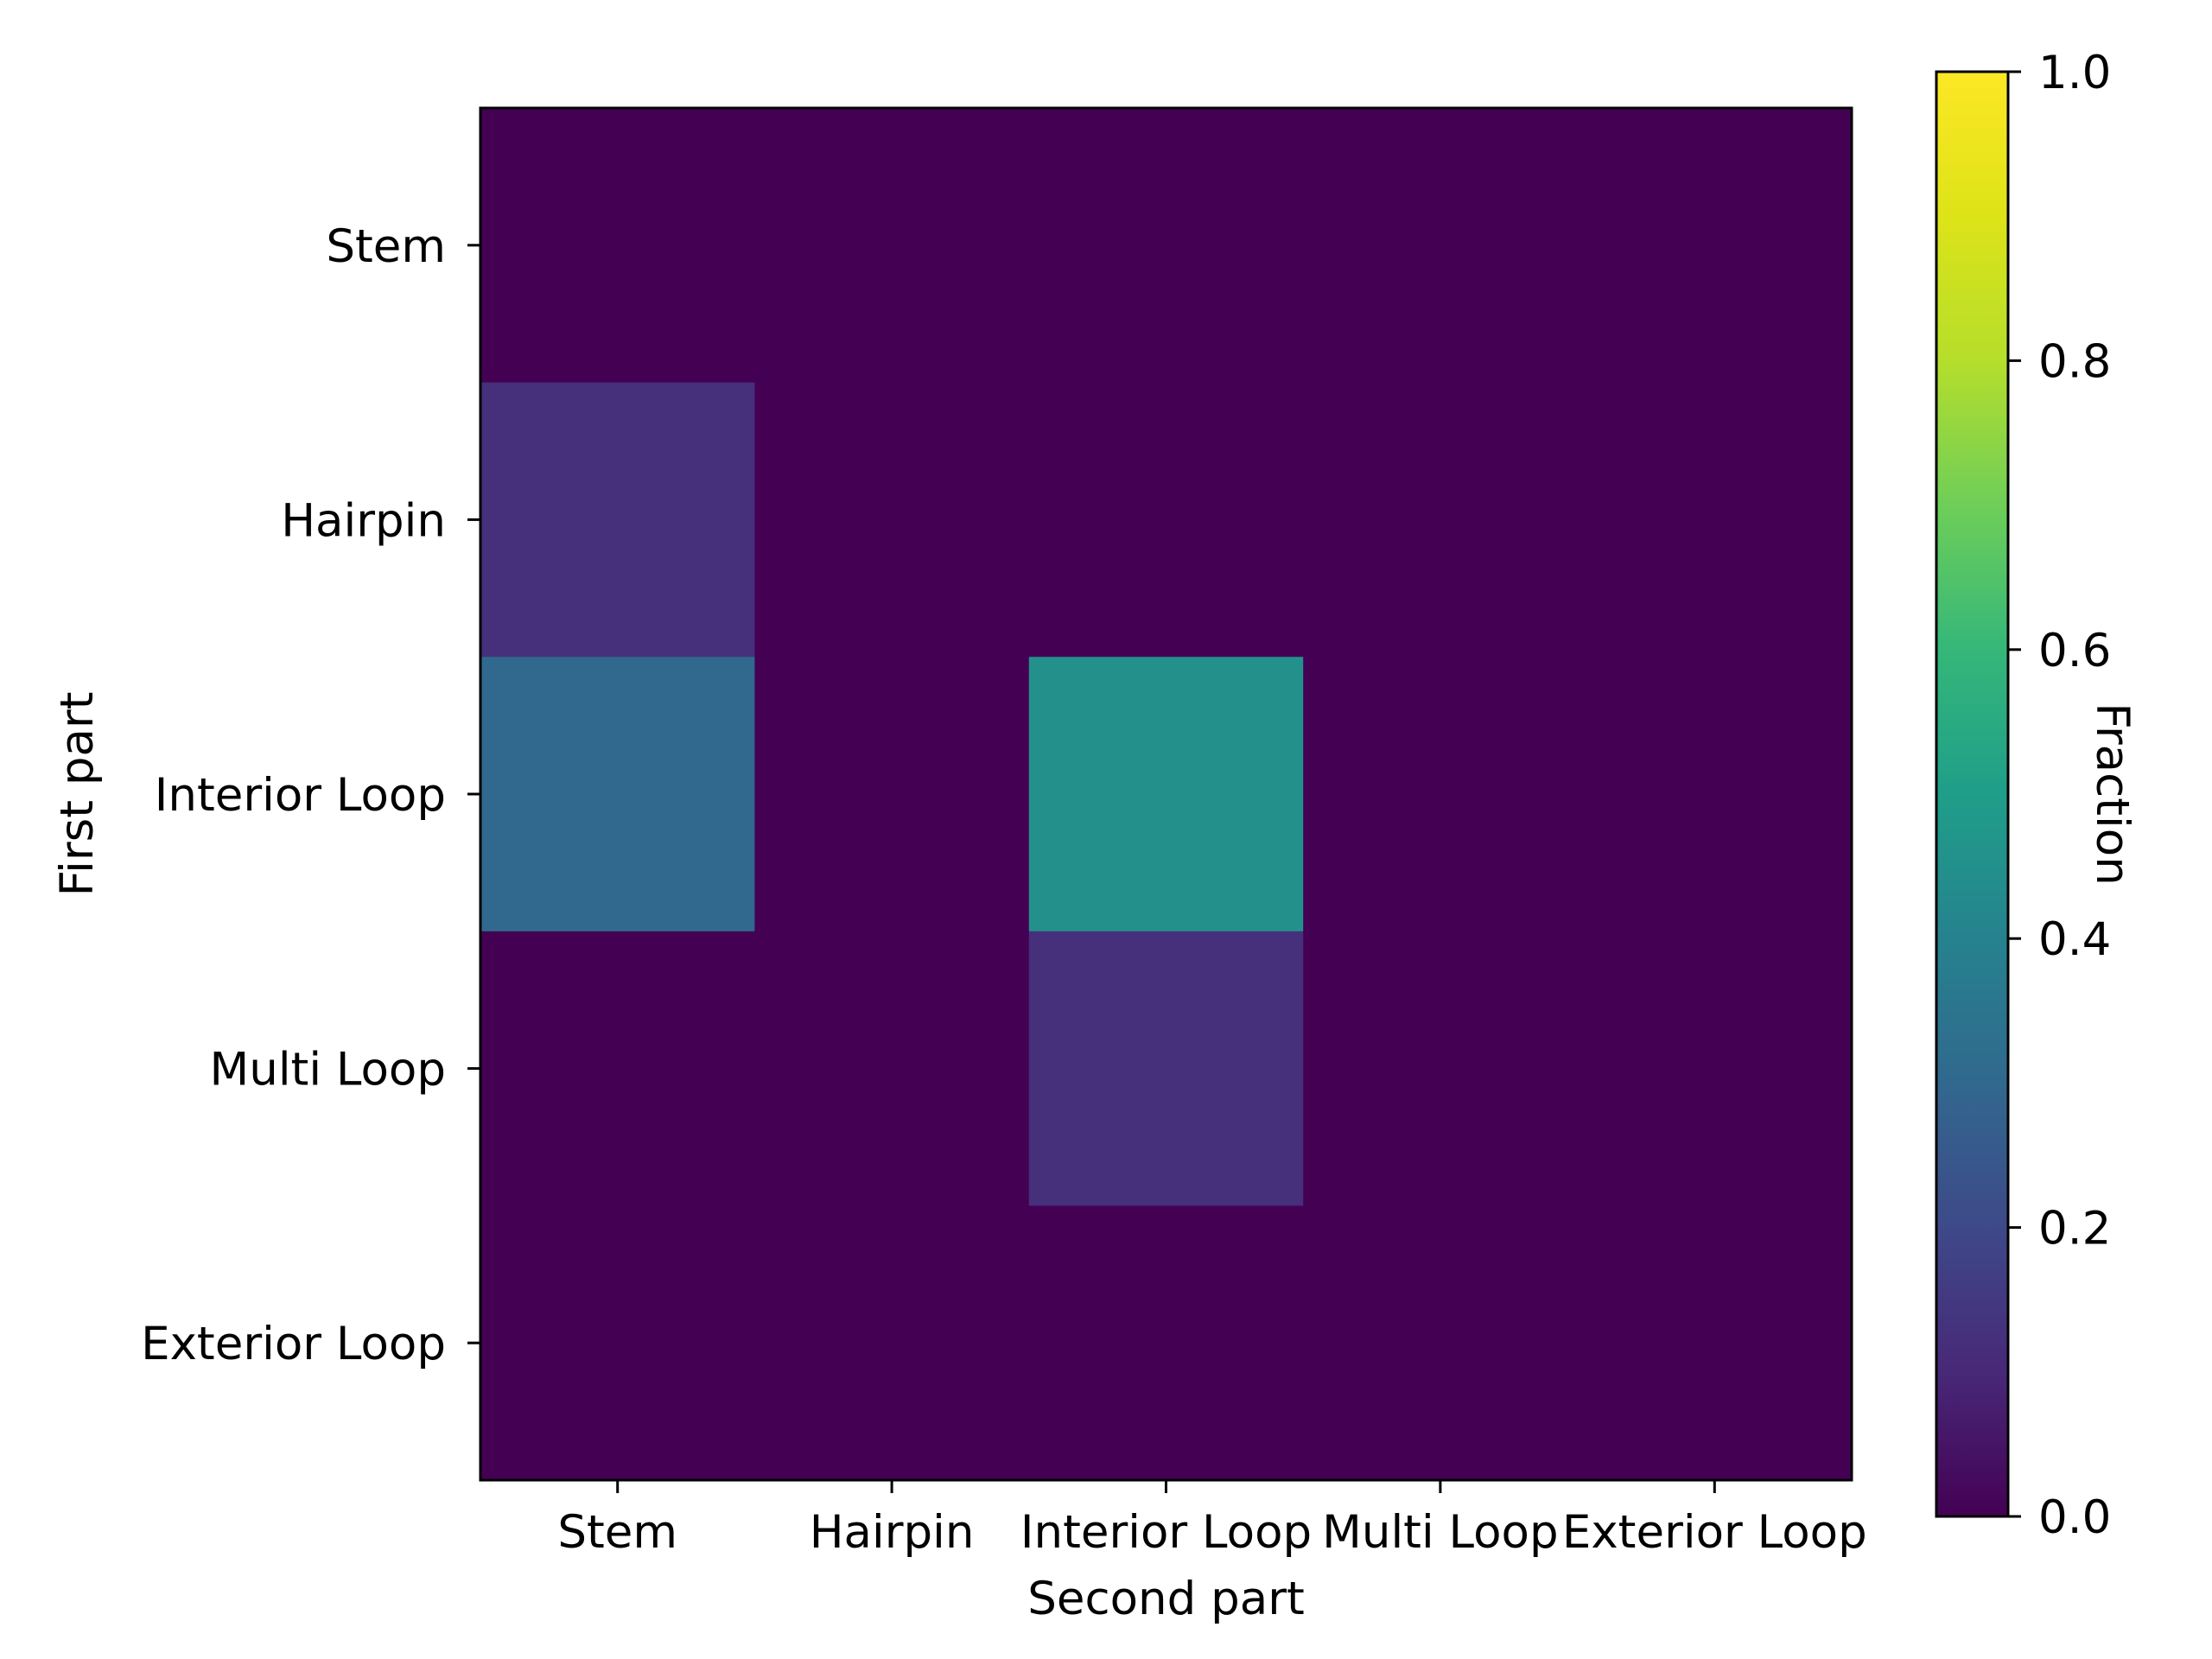  Describe the element at coordinates (2112, 794) in the screenshot. I see `colorbar-label: Fraction` at that location.